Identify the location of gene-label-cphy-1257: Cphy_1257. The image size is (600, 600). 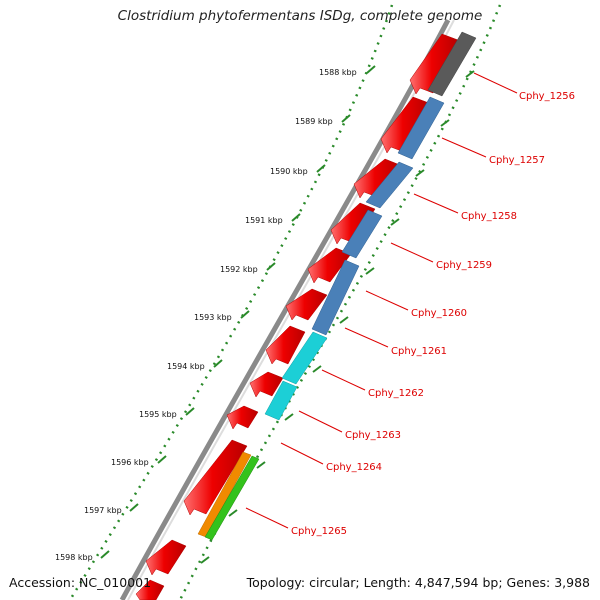
(517, 160).